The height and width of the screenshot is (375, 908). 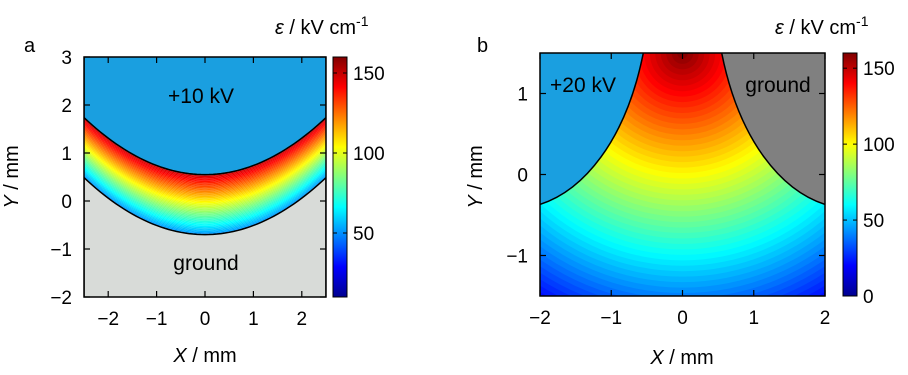 I want to click on panel-a-colorbar: 50 100 150 ε / kV cm-1, so click(x=330, y=155).